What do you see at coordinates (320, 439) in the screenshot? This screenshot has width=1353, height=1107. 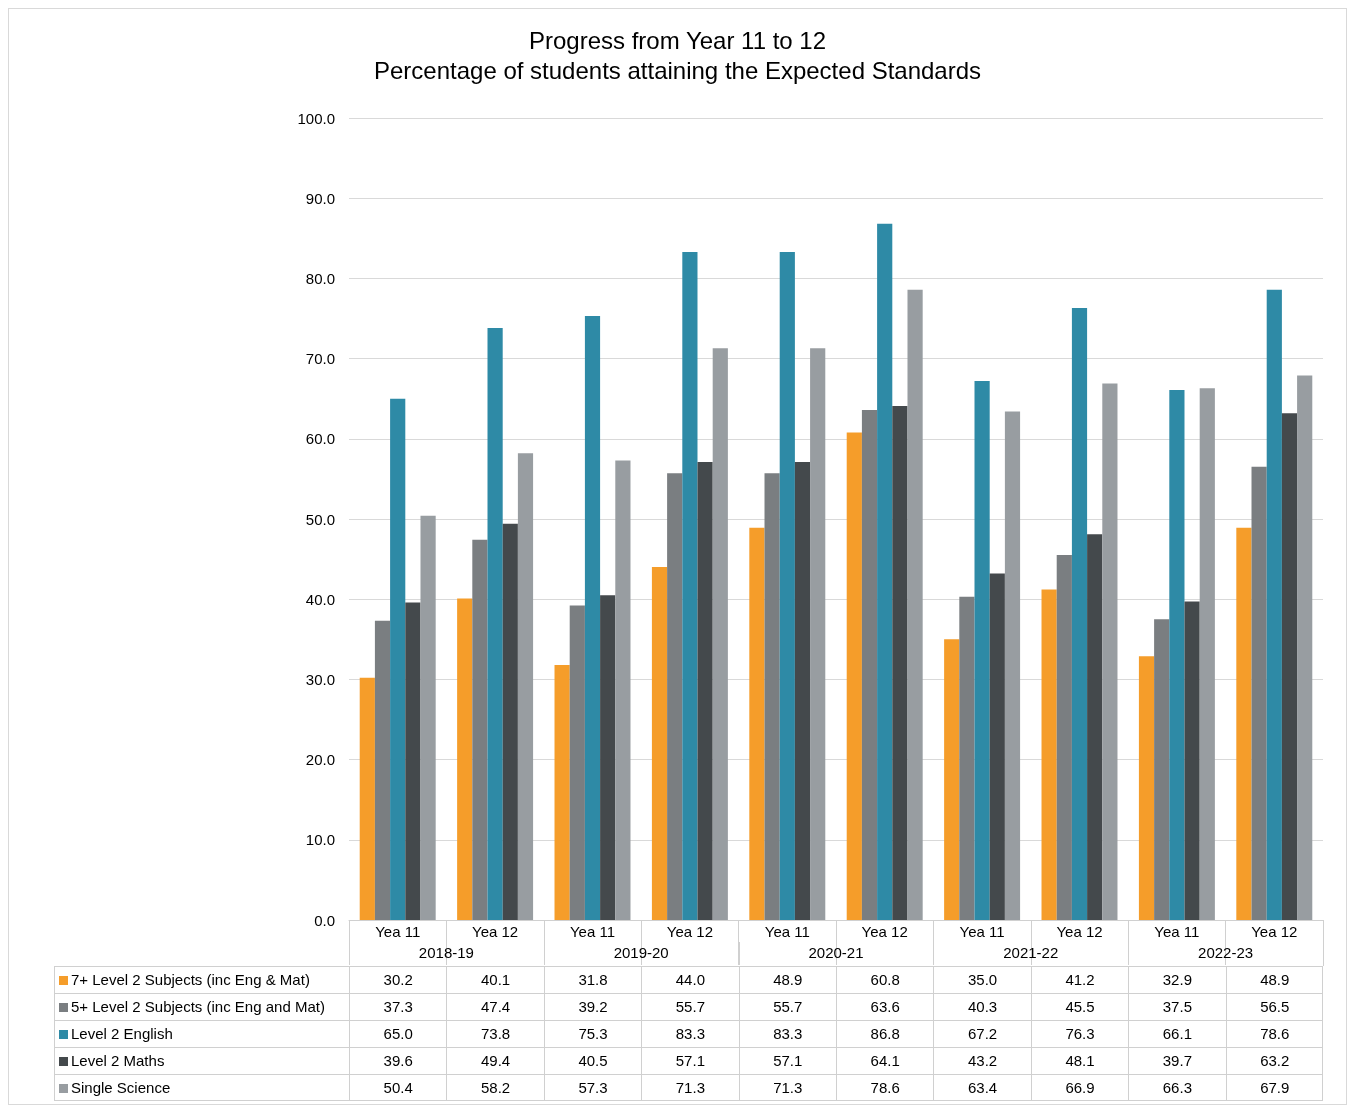 I see `y-tick-label: 60.0` at bounding box center [320, 439].